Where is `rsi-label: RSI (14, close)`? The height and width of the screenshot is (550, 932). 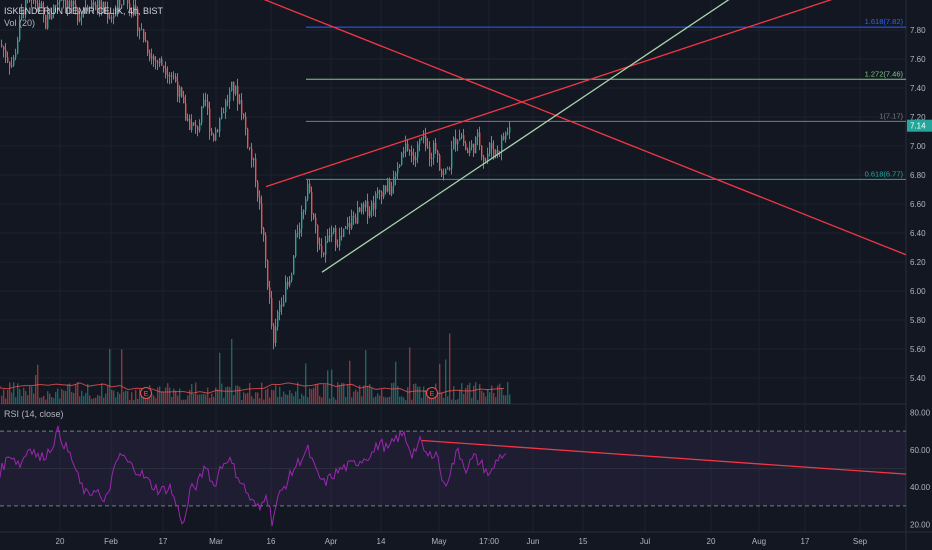
rsi-label: RSI (14, close) is located at coordinates (34, 414).